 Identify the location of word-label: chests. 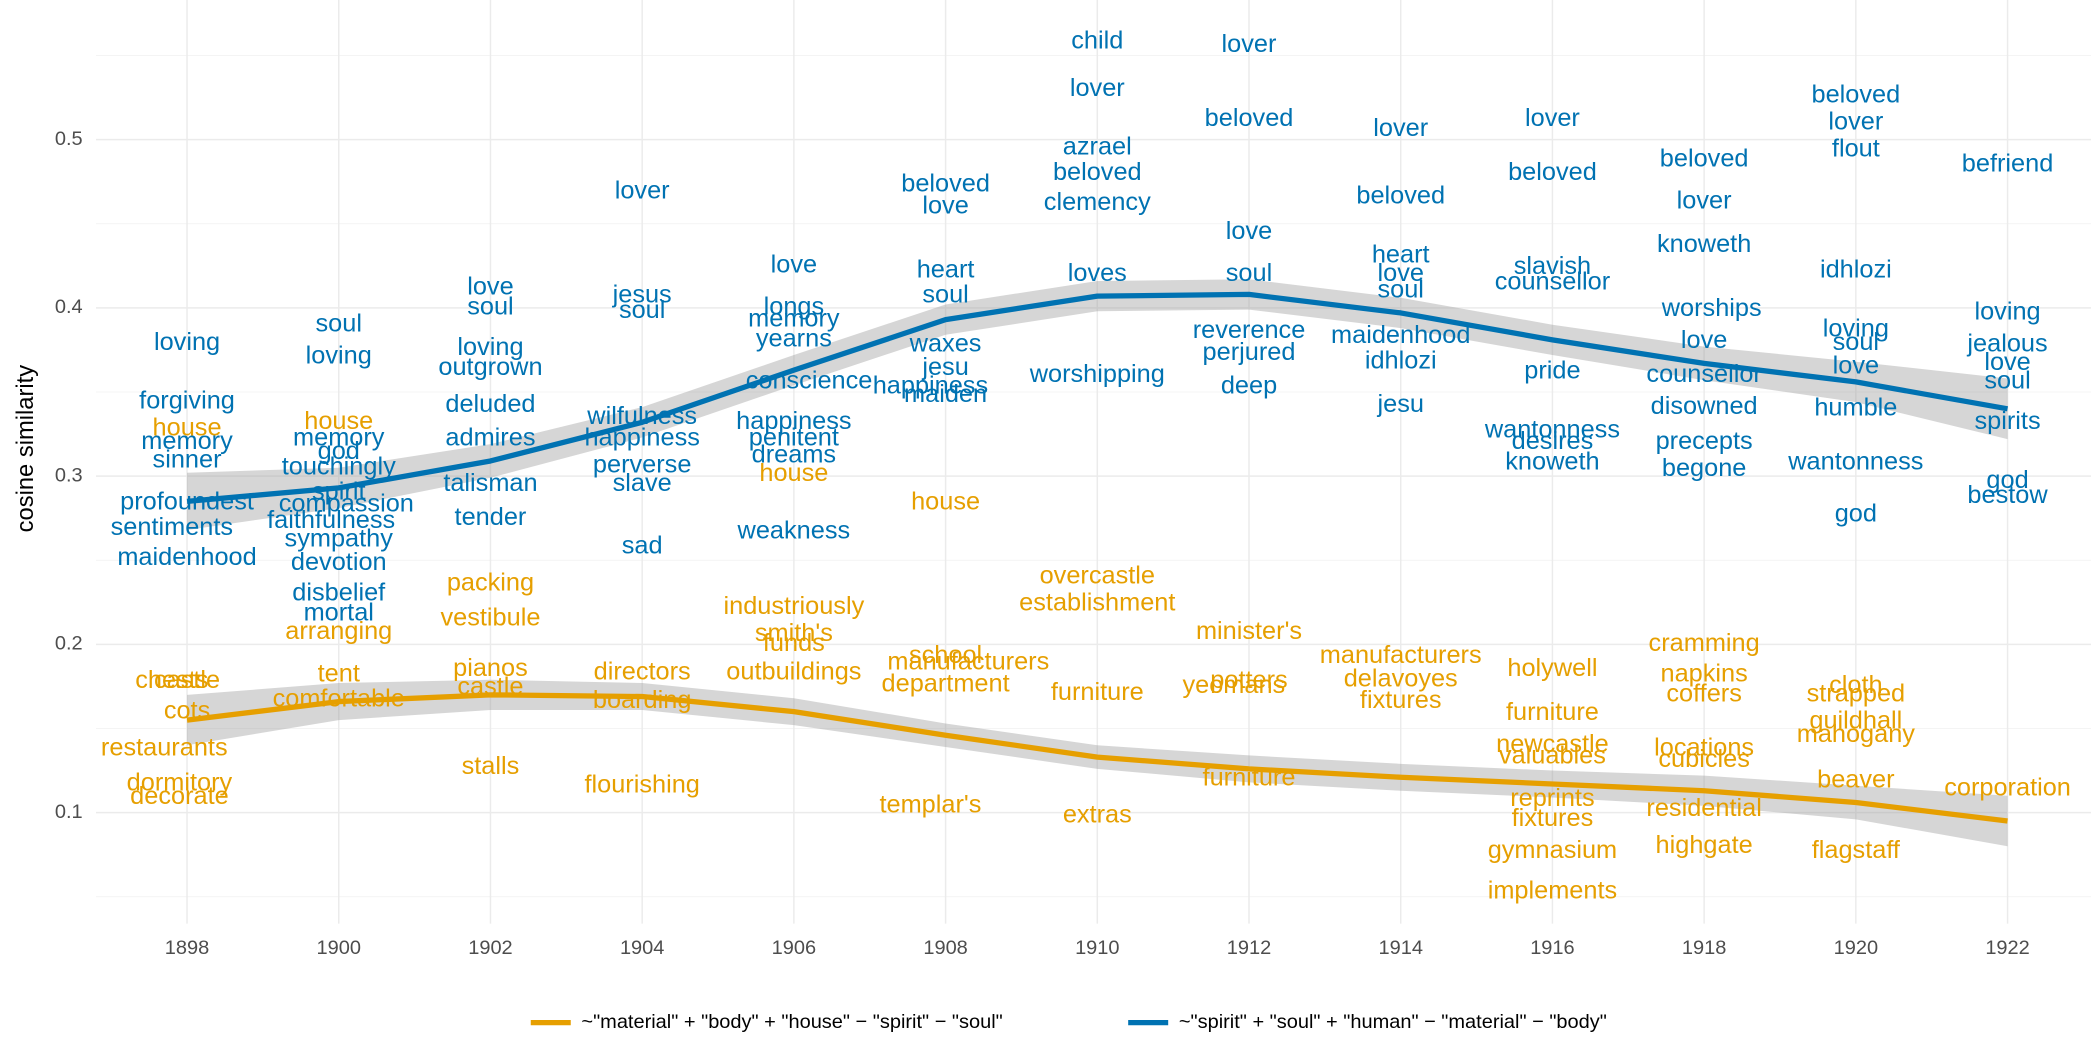
(171, 680).